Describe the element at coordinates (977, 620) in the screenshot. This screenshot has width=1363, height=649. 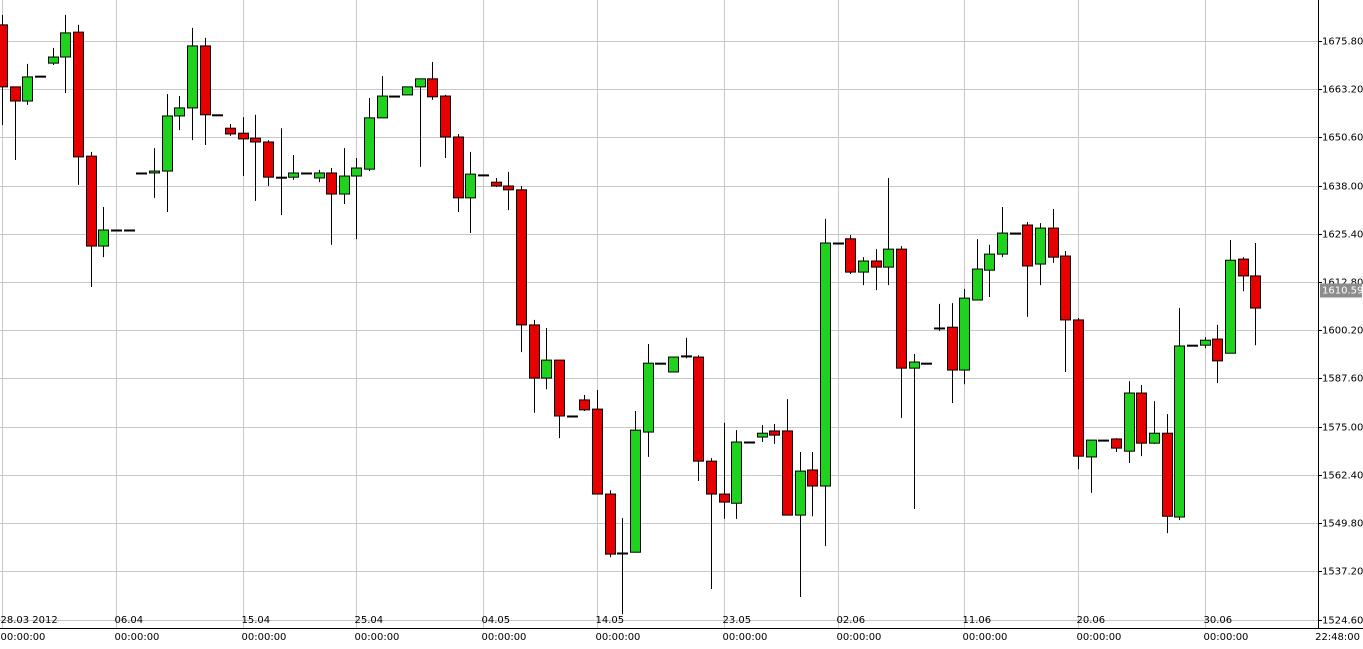
I see `x-tick-label: 11.06` at that location.